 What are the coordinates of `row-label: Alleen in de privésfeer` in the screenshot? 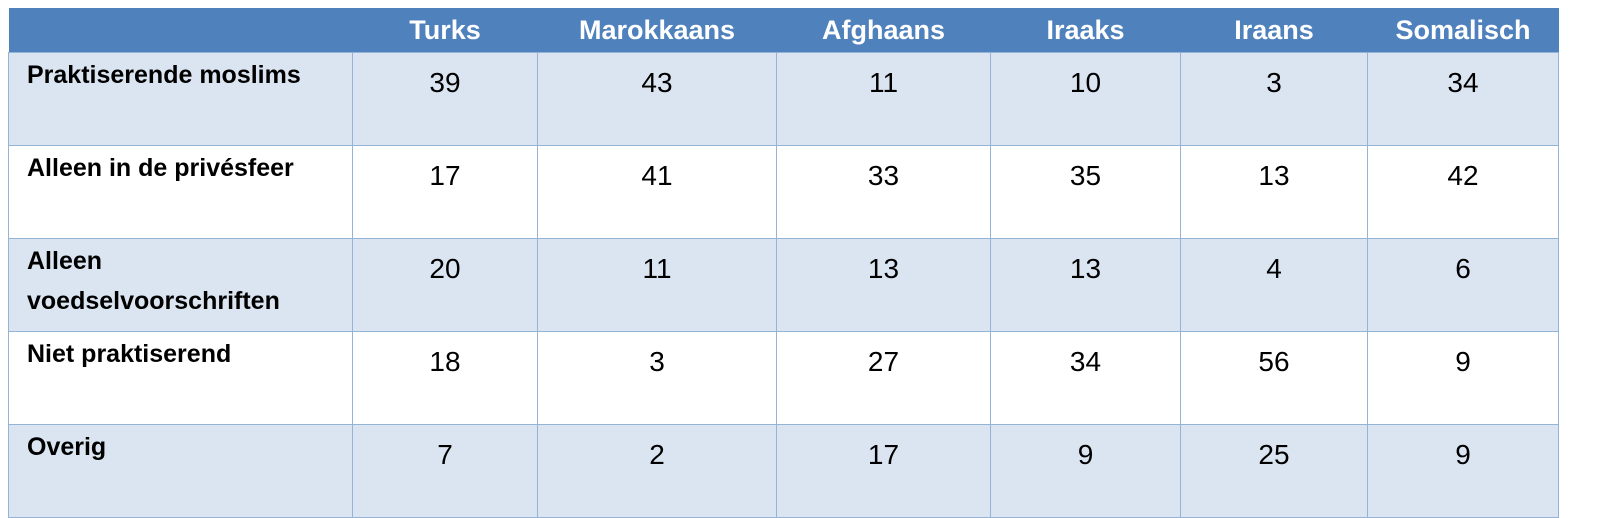 It's located at (180, 192).